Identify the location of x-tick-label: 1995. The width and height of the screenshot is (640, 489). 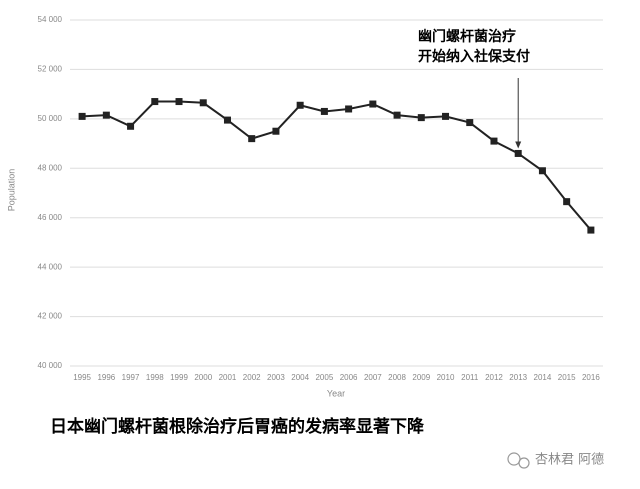
(82, 377).